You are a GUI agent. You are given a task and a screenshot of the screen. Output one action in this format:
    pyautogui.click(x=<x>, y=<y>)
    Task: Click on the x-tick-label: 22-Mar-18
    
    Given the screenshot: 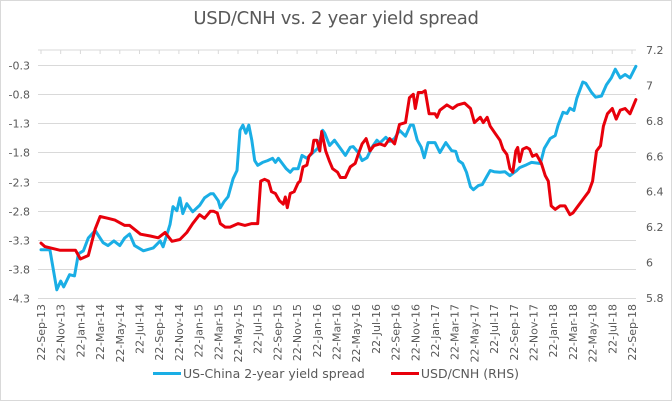 What is the action you would take?
    pyautogui.click(x=573, y=332)
    